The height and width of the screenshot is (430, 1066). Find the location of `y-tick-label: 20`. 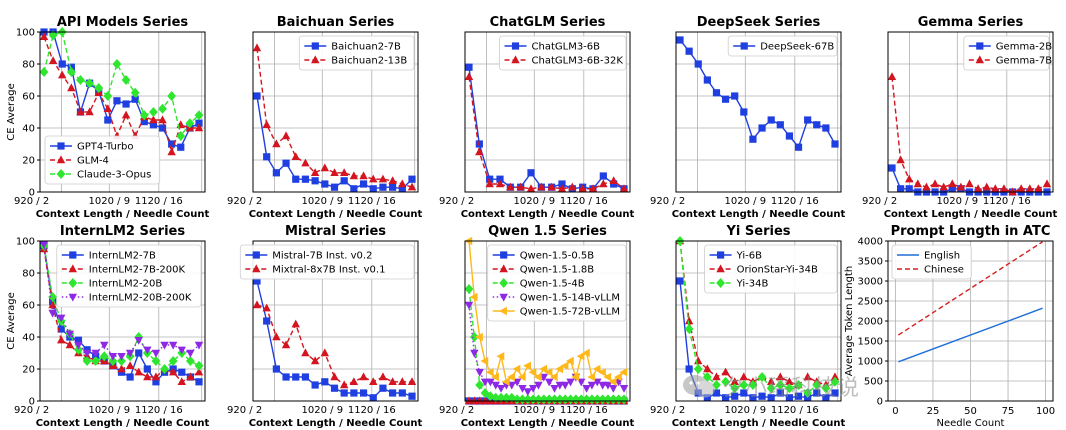

y-tick-label: 20 is located at coordinates (28, 161).